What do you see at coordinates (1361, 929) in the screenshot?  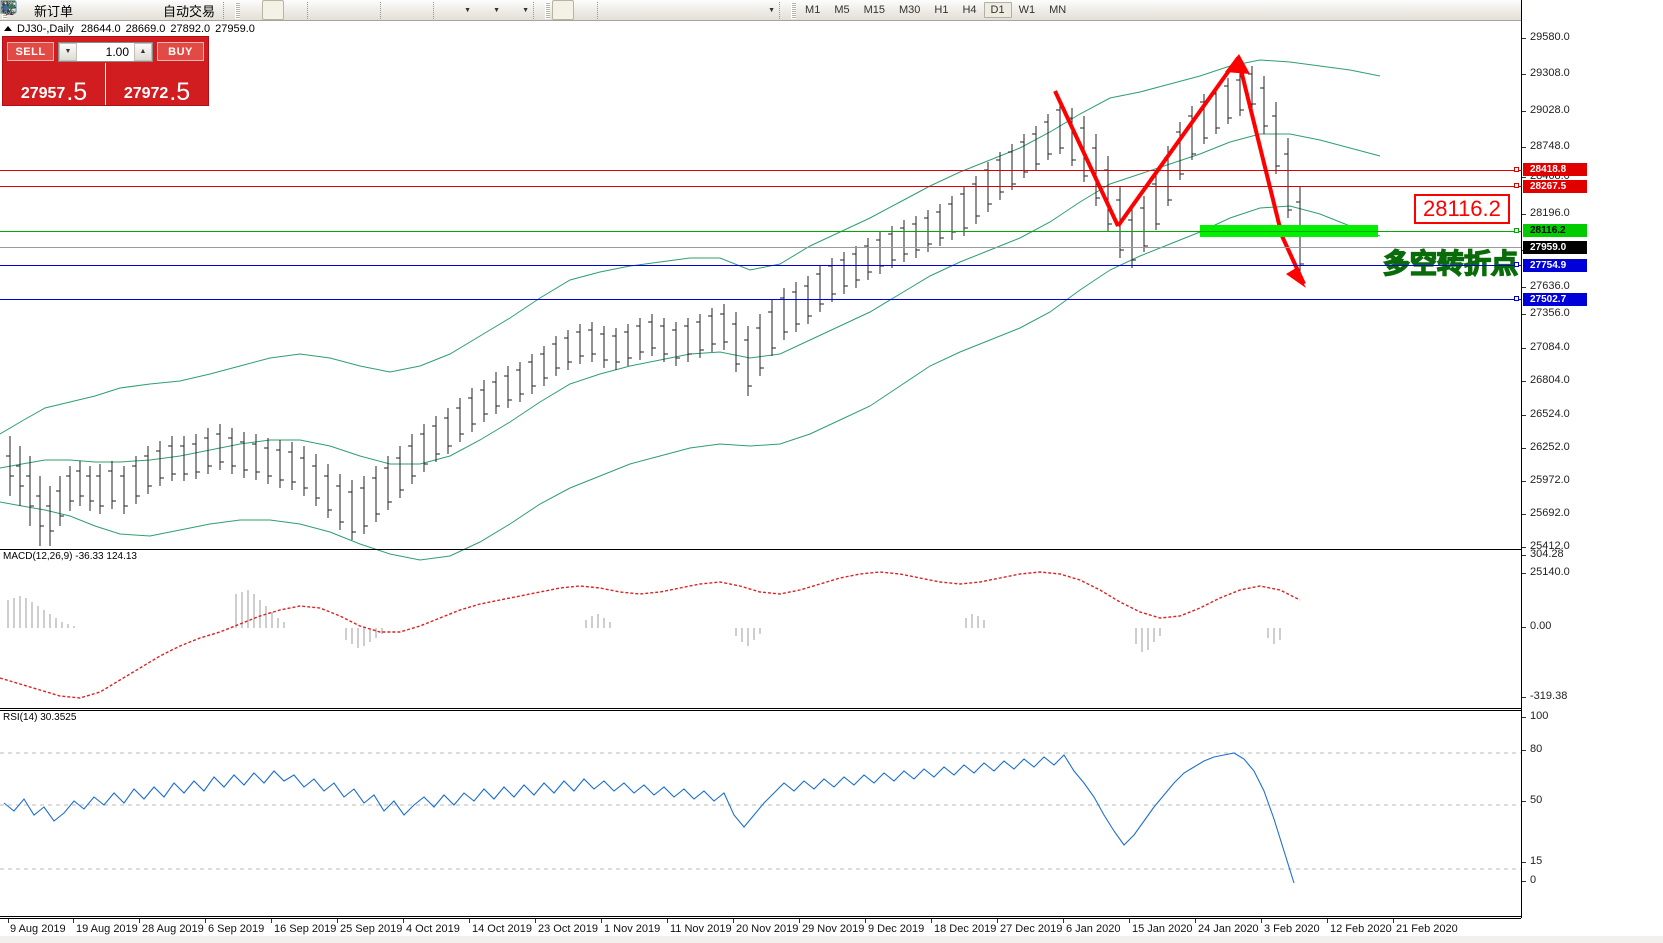 I see `date-tick-label: 12 Feb 2020` at bounding box center [1361, 929].